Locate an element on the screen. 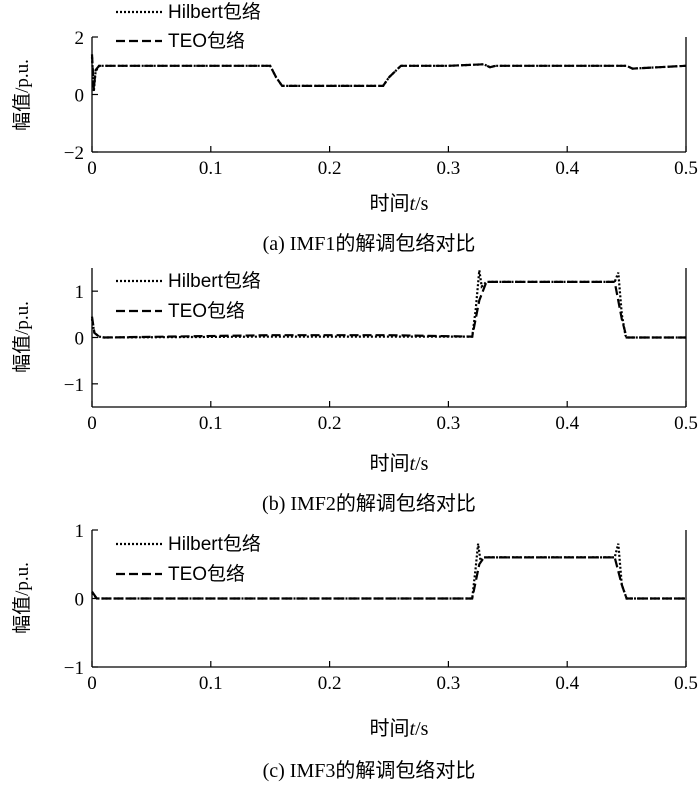  series-line-hilbert is located at coordinates (388, 74).